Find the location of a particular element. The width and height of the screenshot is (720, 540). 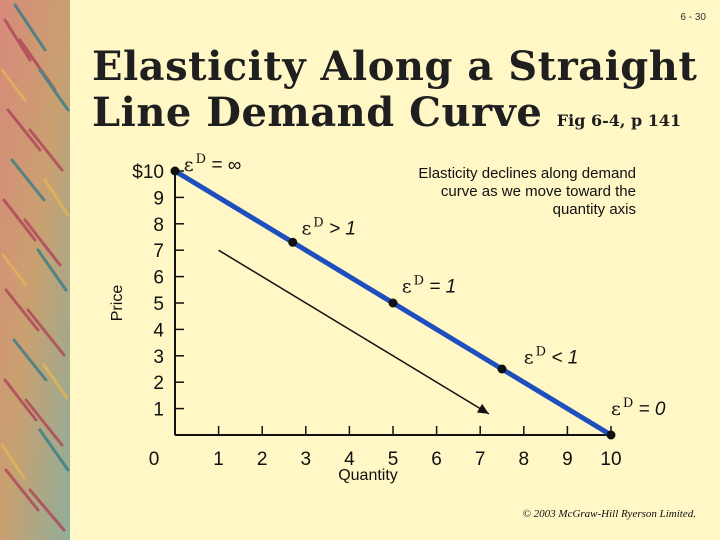

y-tick-label: 8 is located at coordinates (158, 225).